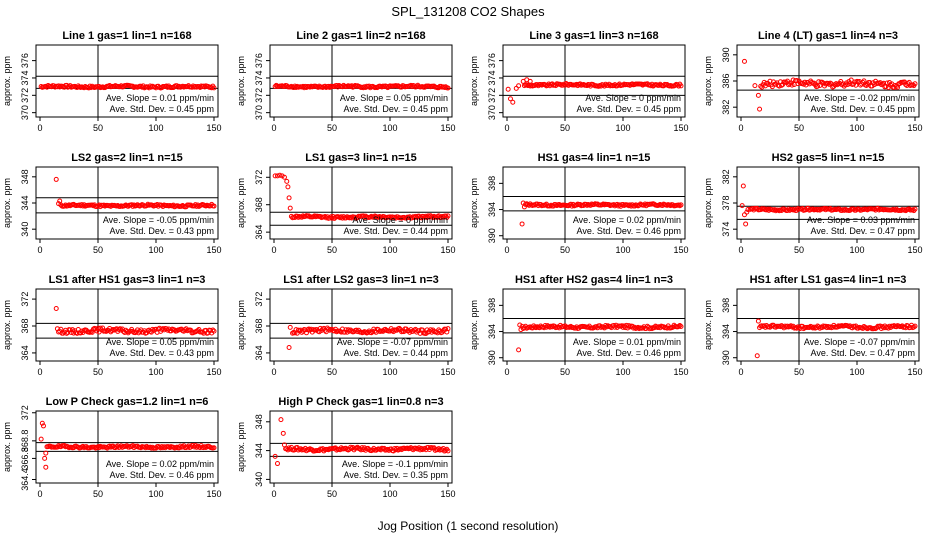 This screenshot has width=936, height=540. Describe the element at coordinates (828, 36) in the screenshot. I see `panel-title: Line 4 (LT) gas=1 lin=4 n=3` at that location.